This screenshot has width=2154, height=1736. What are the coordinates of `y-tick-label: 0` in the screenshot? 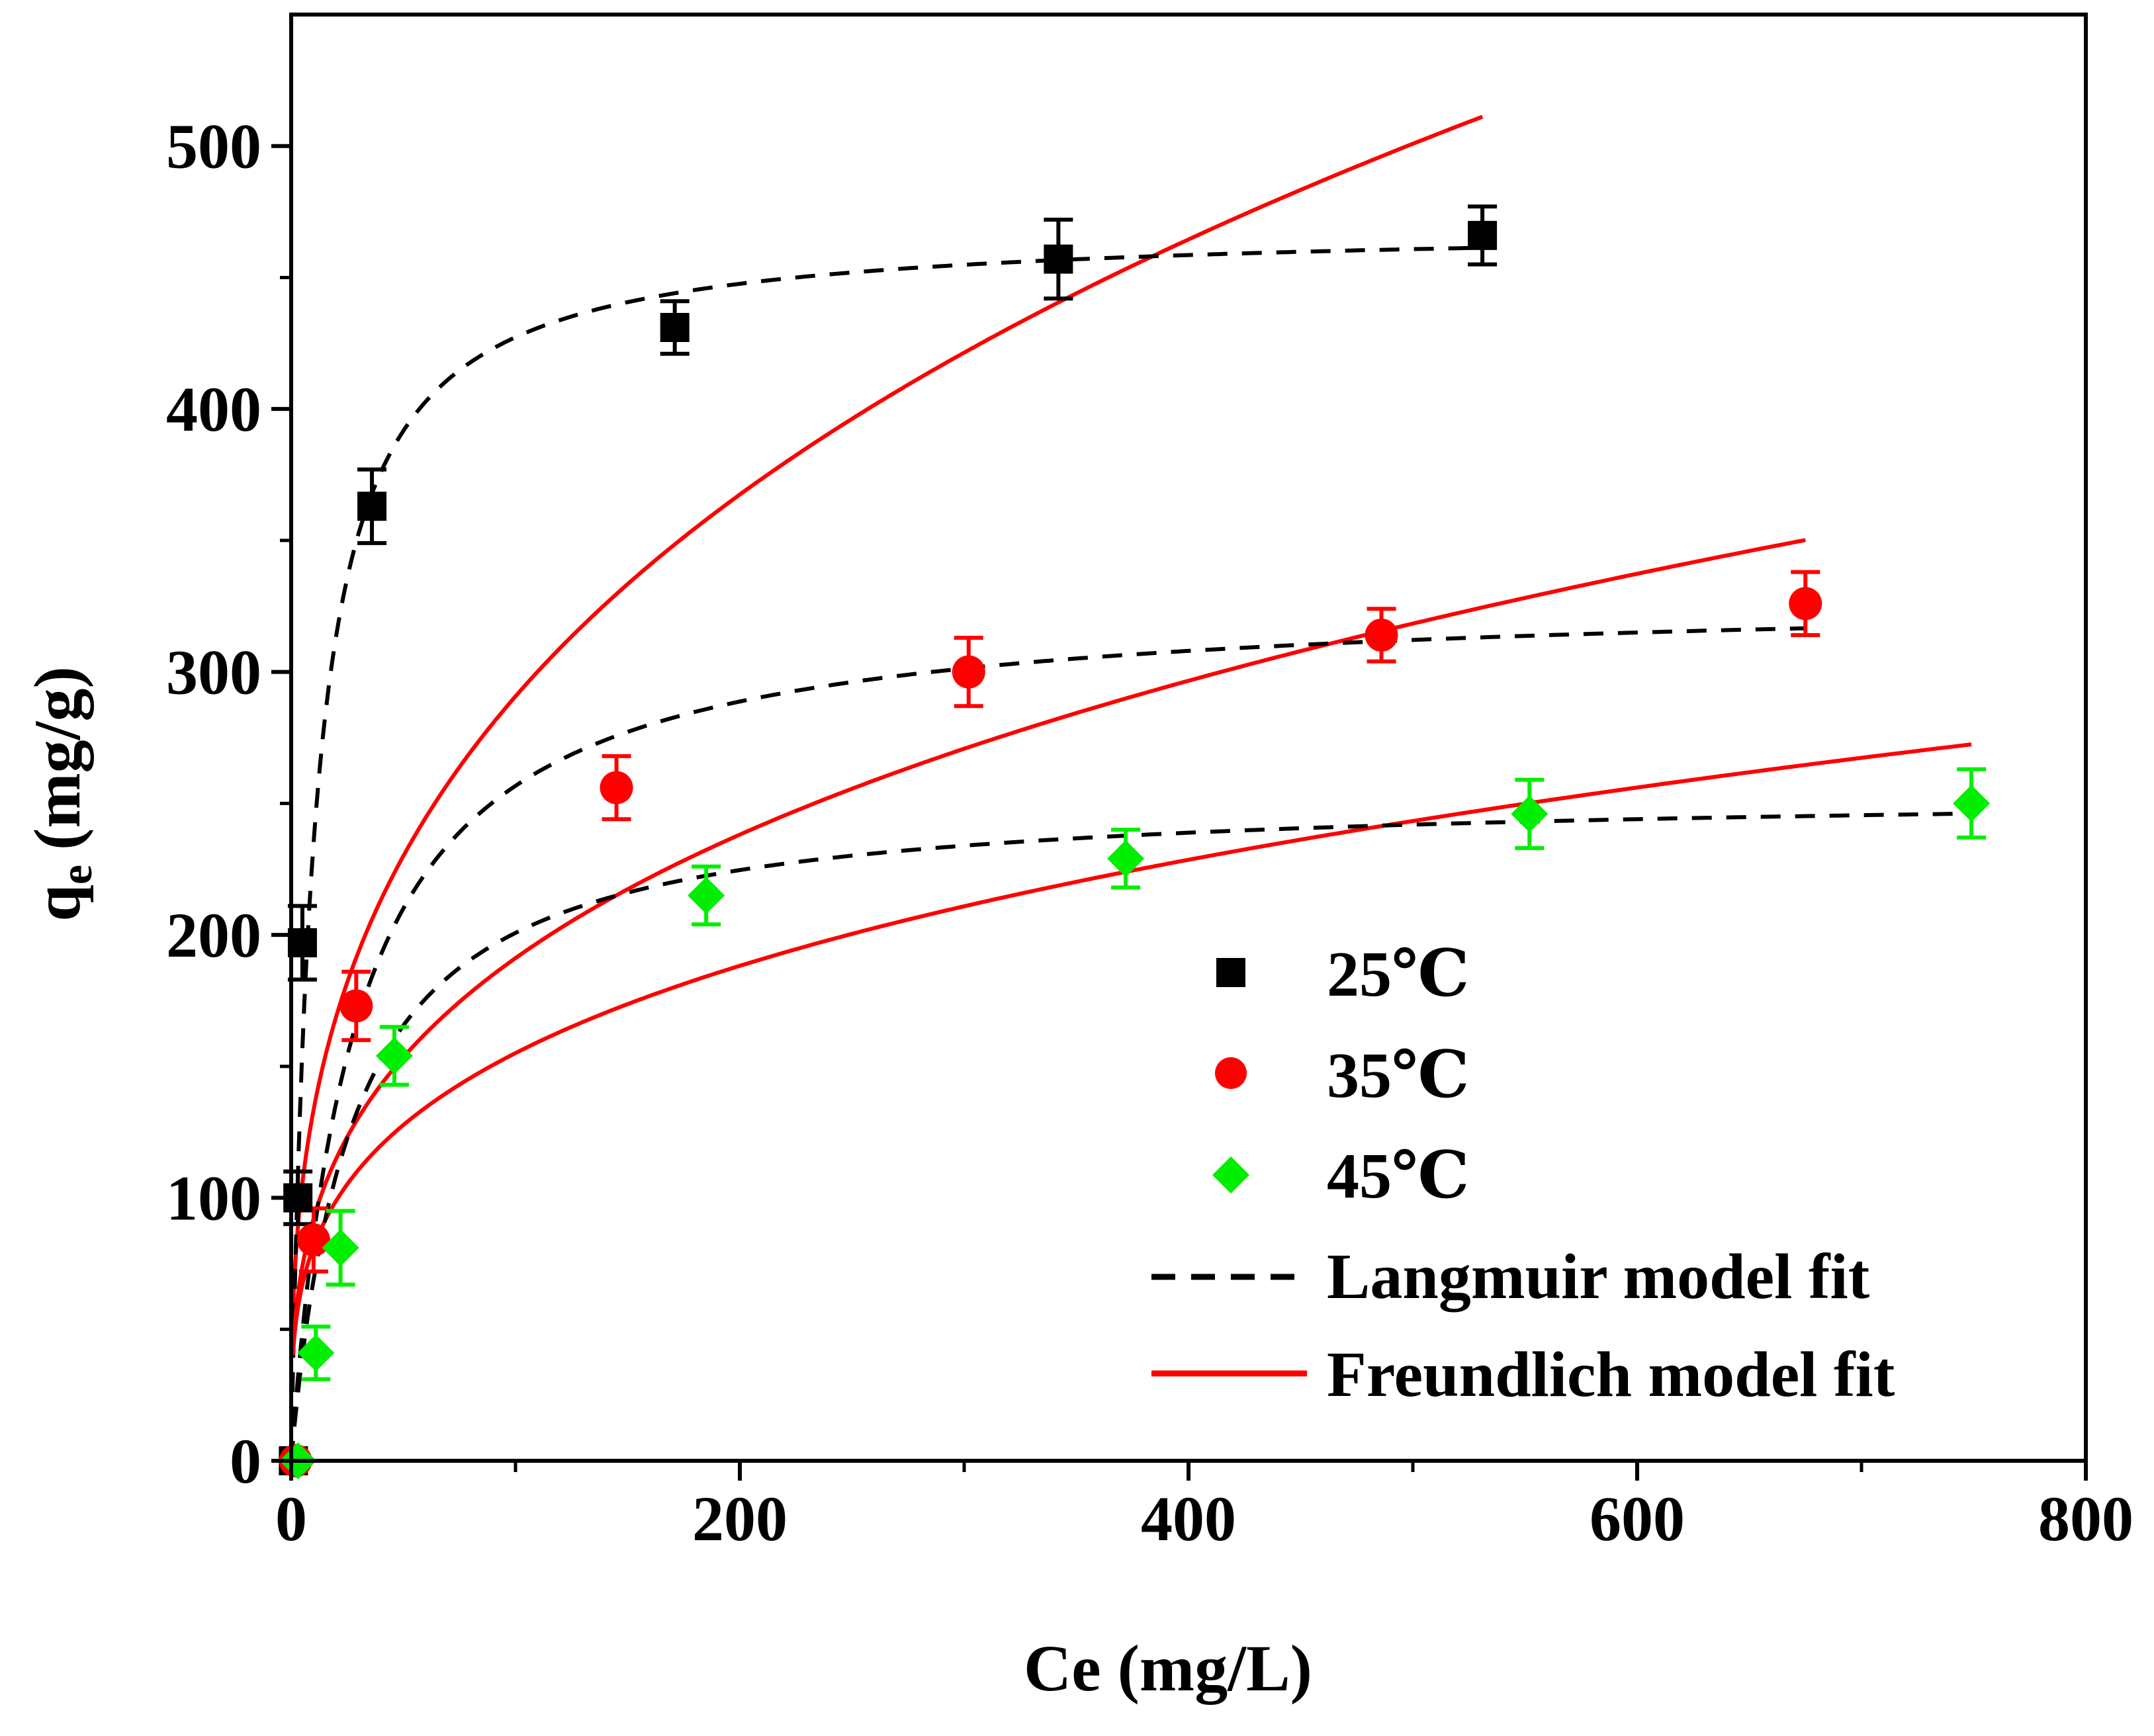 It's located at (246, 1461).